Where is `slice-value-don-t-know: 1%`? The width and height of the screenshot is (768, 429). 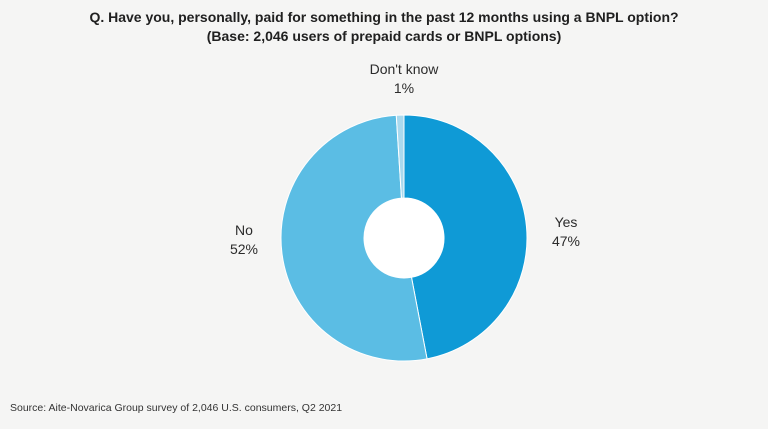 slice-value-don-t-know: 1% is located at coordinates (404, 88).